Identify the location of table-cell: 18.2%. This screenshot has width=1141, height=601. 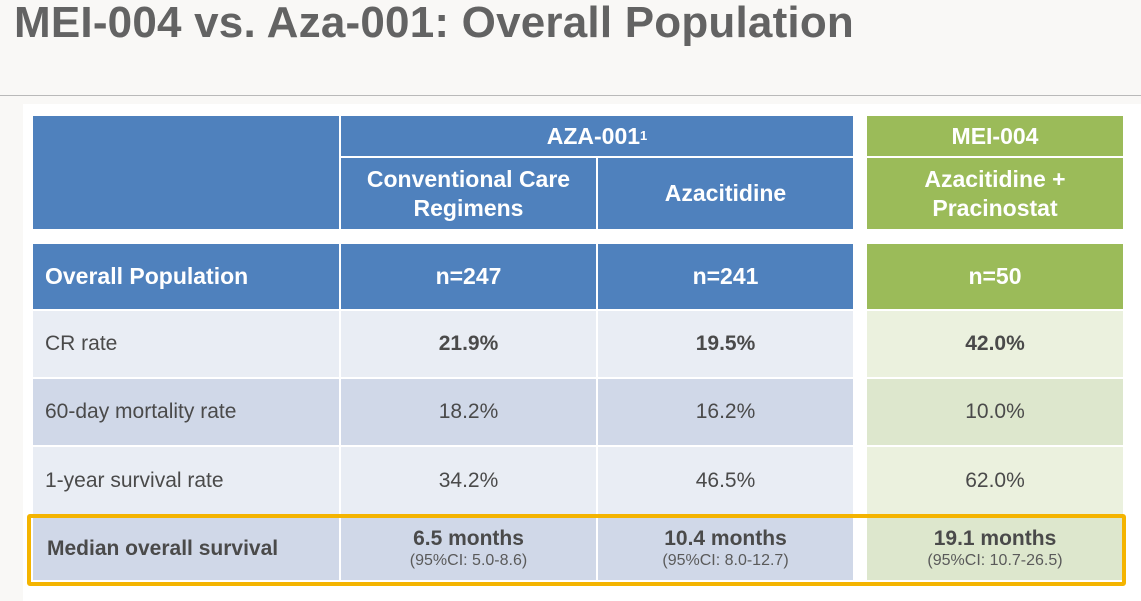
(468, 412).